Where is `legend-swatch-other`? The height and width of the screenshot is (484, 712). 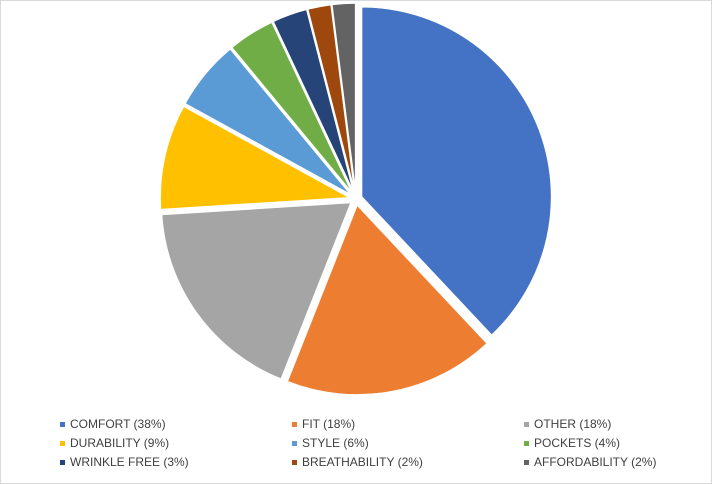 legend-swatch-other is located at coordinates (526, 424).